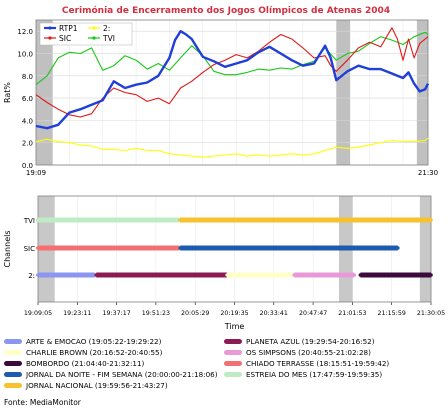  Describe the element at coordinates (234, 326) in the screenshot. I see `x-axis-label: Time` at that location.